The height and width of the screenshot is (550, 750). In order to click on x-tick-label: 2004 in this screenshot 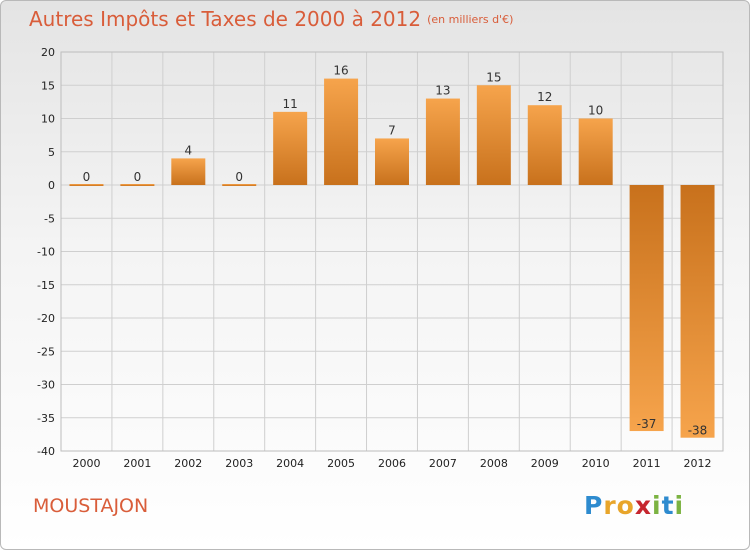, I will do `click(290, 463)`.